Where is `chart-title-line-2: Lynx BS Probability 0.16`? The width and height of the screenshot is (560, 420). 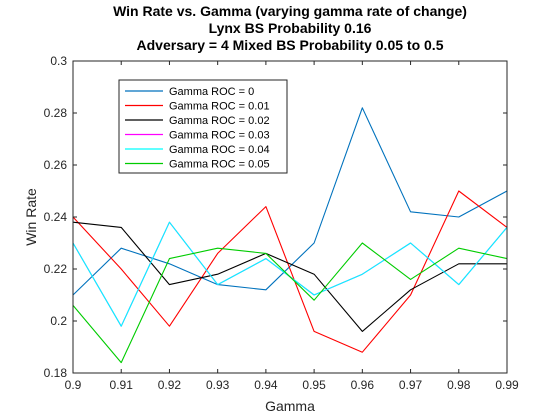 chart-title-line-2: Lynx BS Probability 0.16 is located at coordinates (290, 28).